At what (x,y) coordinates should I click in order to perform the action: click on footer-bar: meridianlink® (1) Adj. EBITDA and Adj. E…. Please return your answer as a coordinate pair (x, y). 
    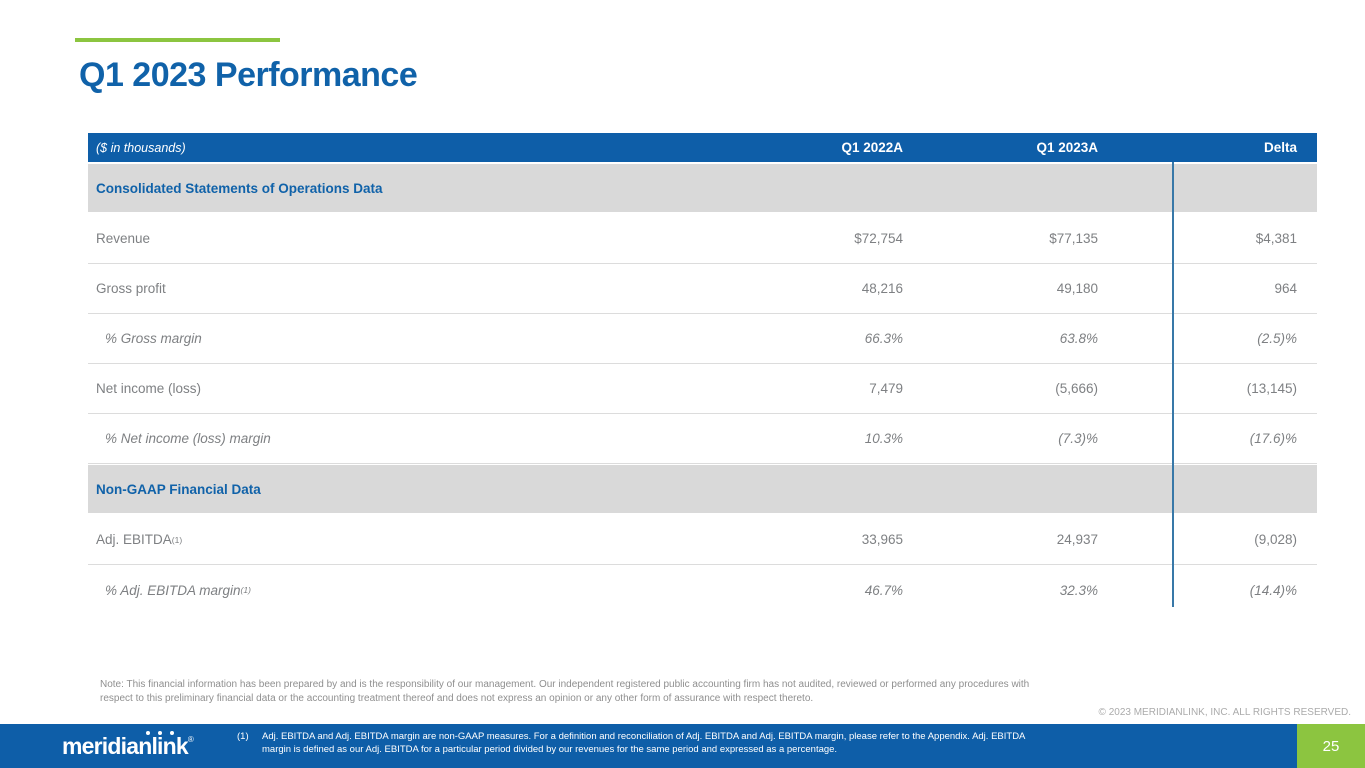
    Looking at the image, I should click on (682, 746).